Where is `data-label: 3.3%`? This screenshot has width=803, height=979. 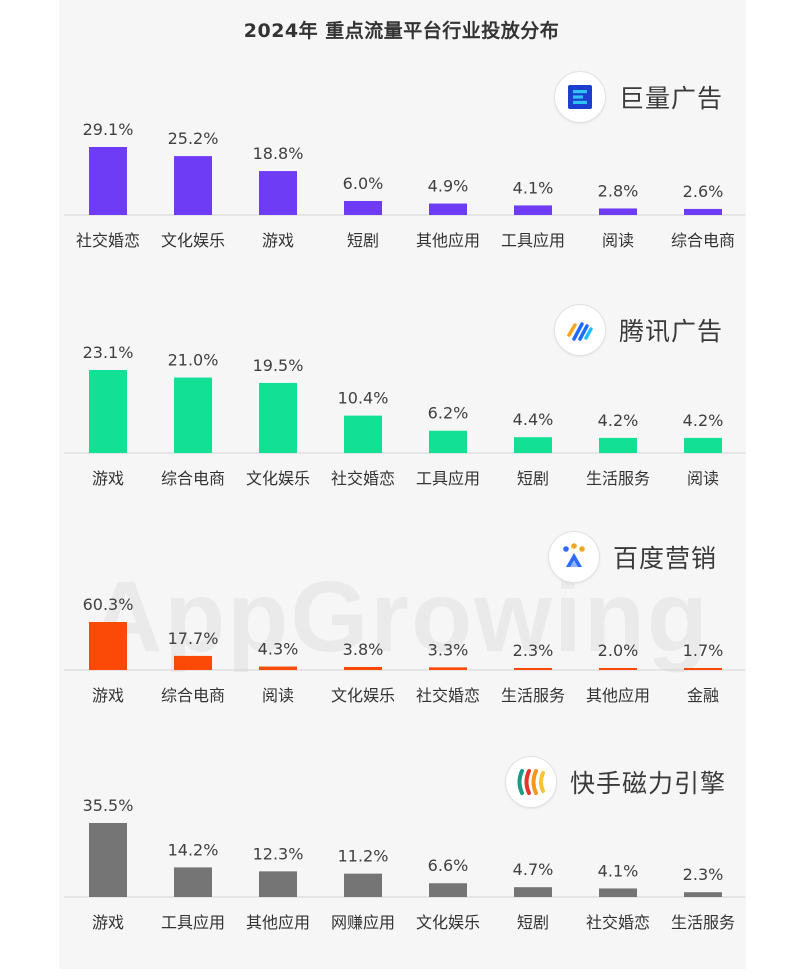 data-label: 3.3% is located at coordinates (448, 649).